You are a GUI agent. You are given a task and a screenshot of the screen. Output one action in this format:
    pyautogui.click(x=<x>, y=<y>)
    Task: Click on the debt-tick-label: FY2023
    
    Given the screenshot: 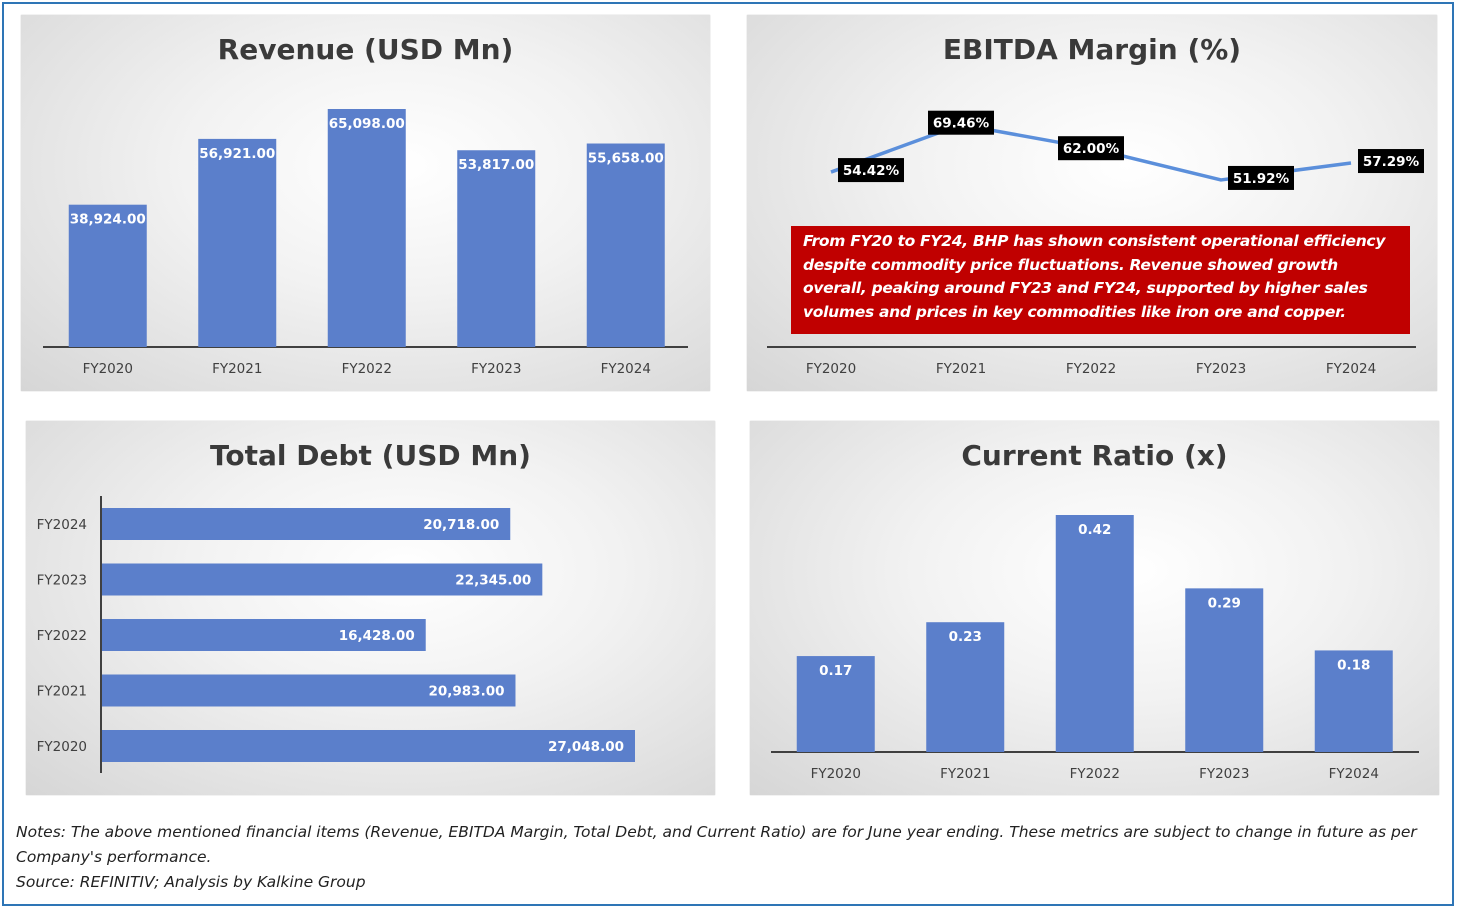 What is the action you would take?
    pyautogui.click(x=62, y=581)
    